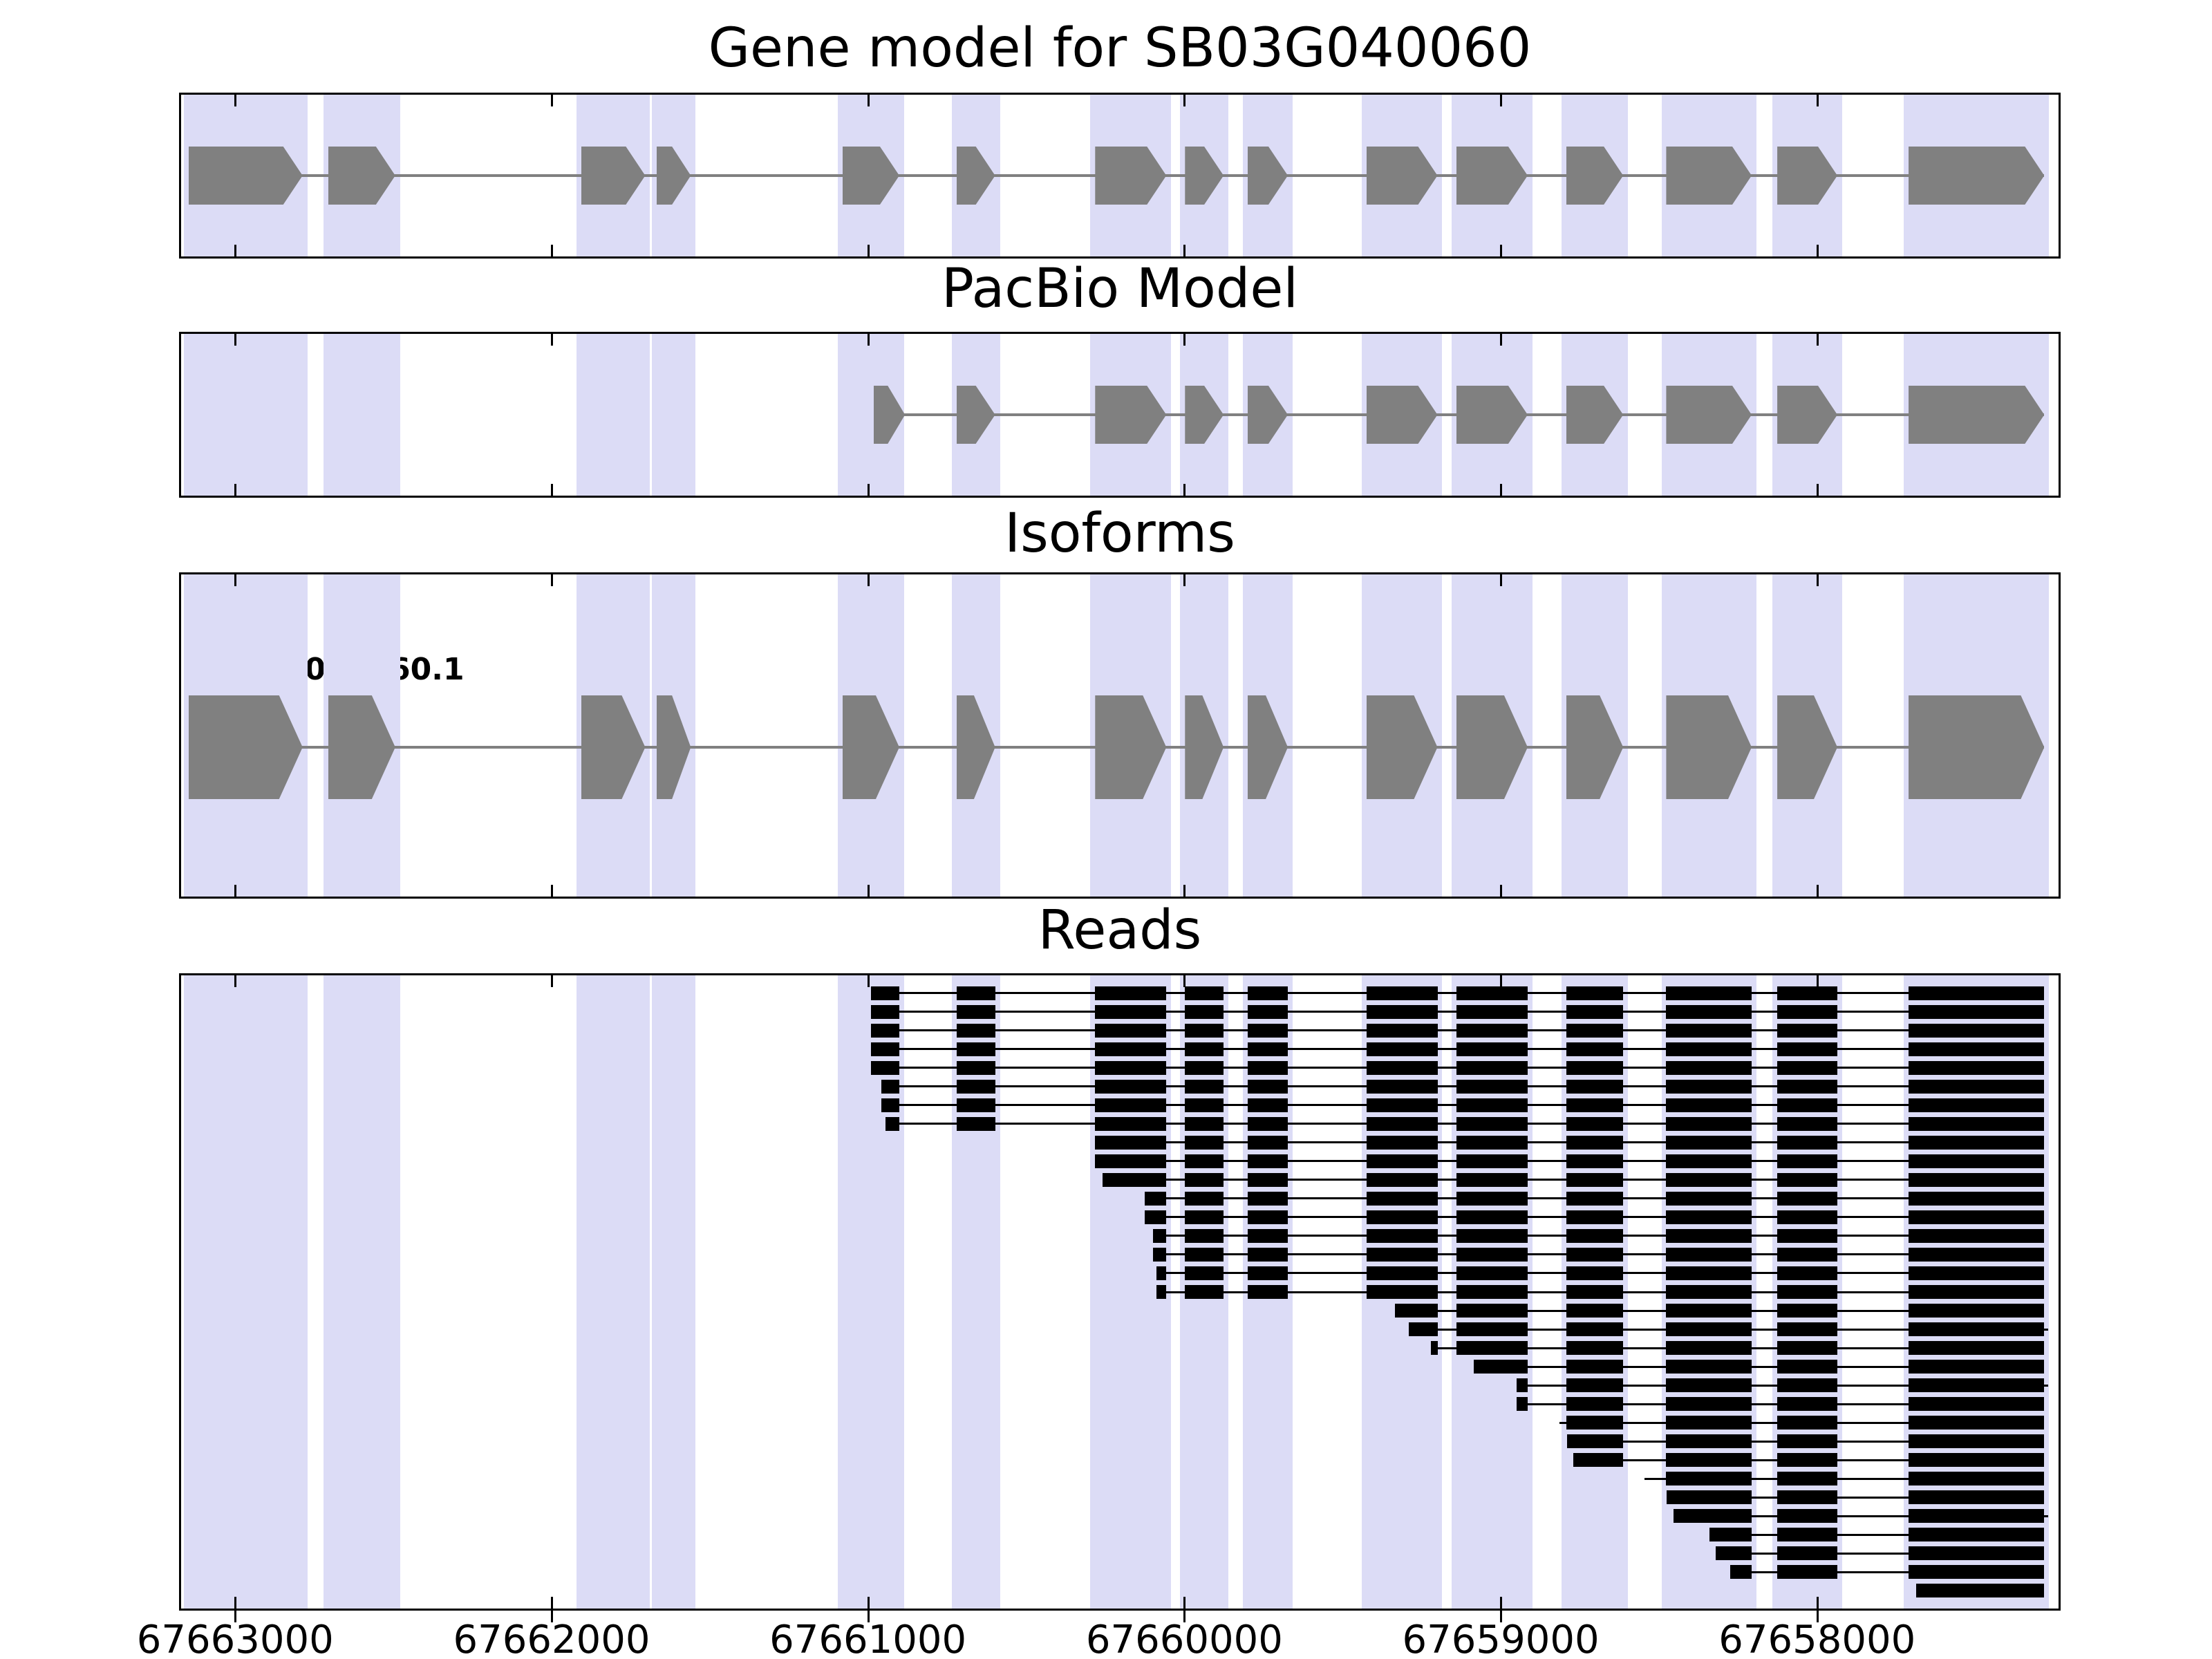 Image resolution: width=2212 pixels, height=1659 pixels. I want to click on x-axis-label: 67658000, so click(1817, 1638).